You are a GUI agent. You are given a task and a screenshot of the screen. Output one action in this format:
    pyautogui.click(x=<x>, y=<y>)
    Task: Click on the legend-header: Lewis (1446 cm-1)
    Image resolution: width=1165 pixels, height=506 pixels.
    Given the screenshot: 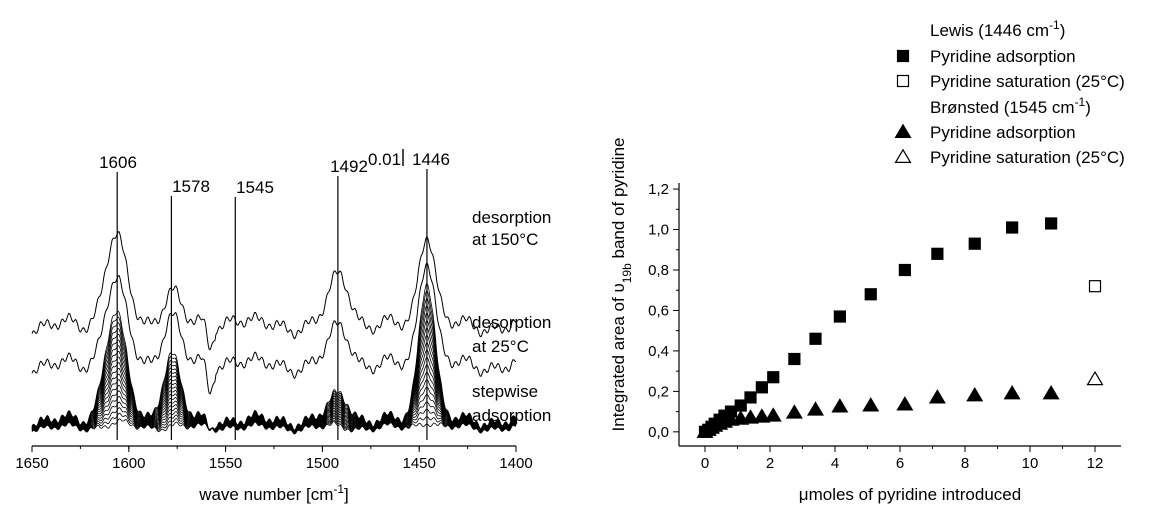 What is the action you would take?
    pyautogui.click(x=997, y=29)
    